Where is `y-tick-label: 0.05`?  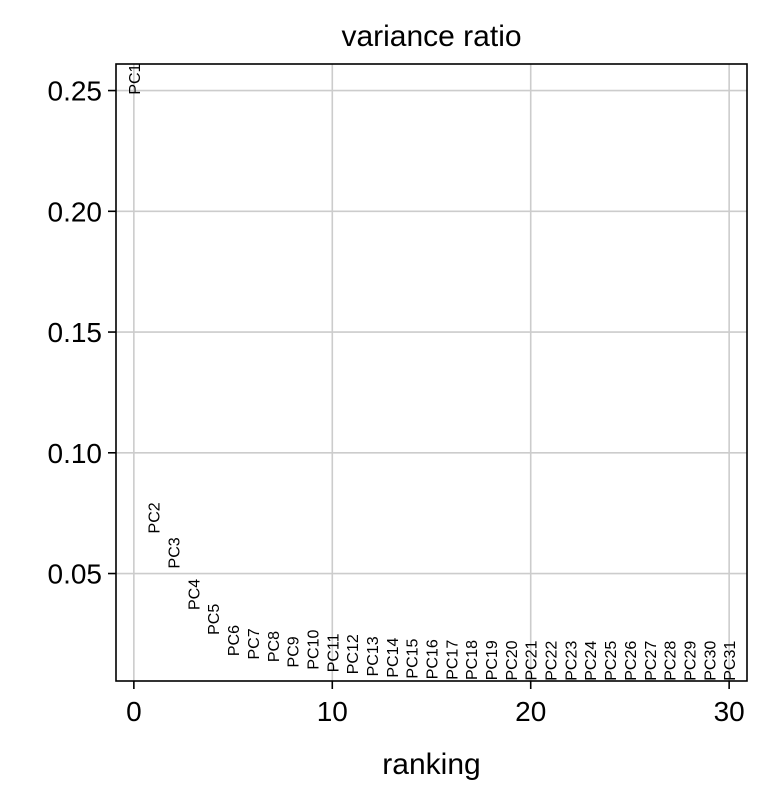
y-tick-label: 0.05 is located at coordinates (75, 574).